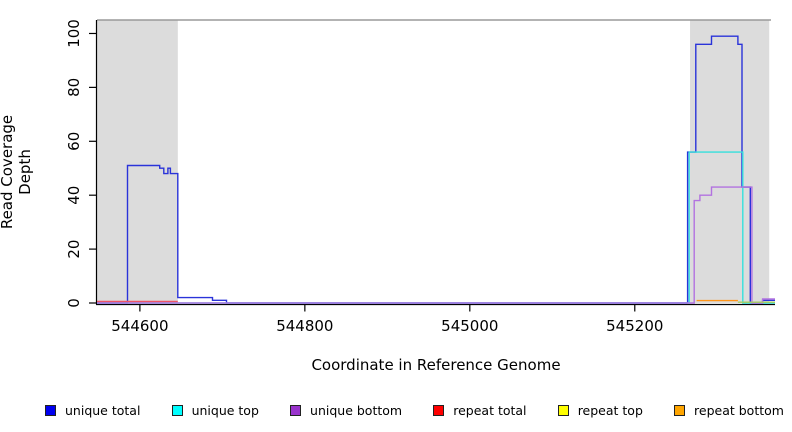  I want to click on x-tick-label: 544600, so click(139, 326).